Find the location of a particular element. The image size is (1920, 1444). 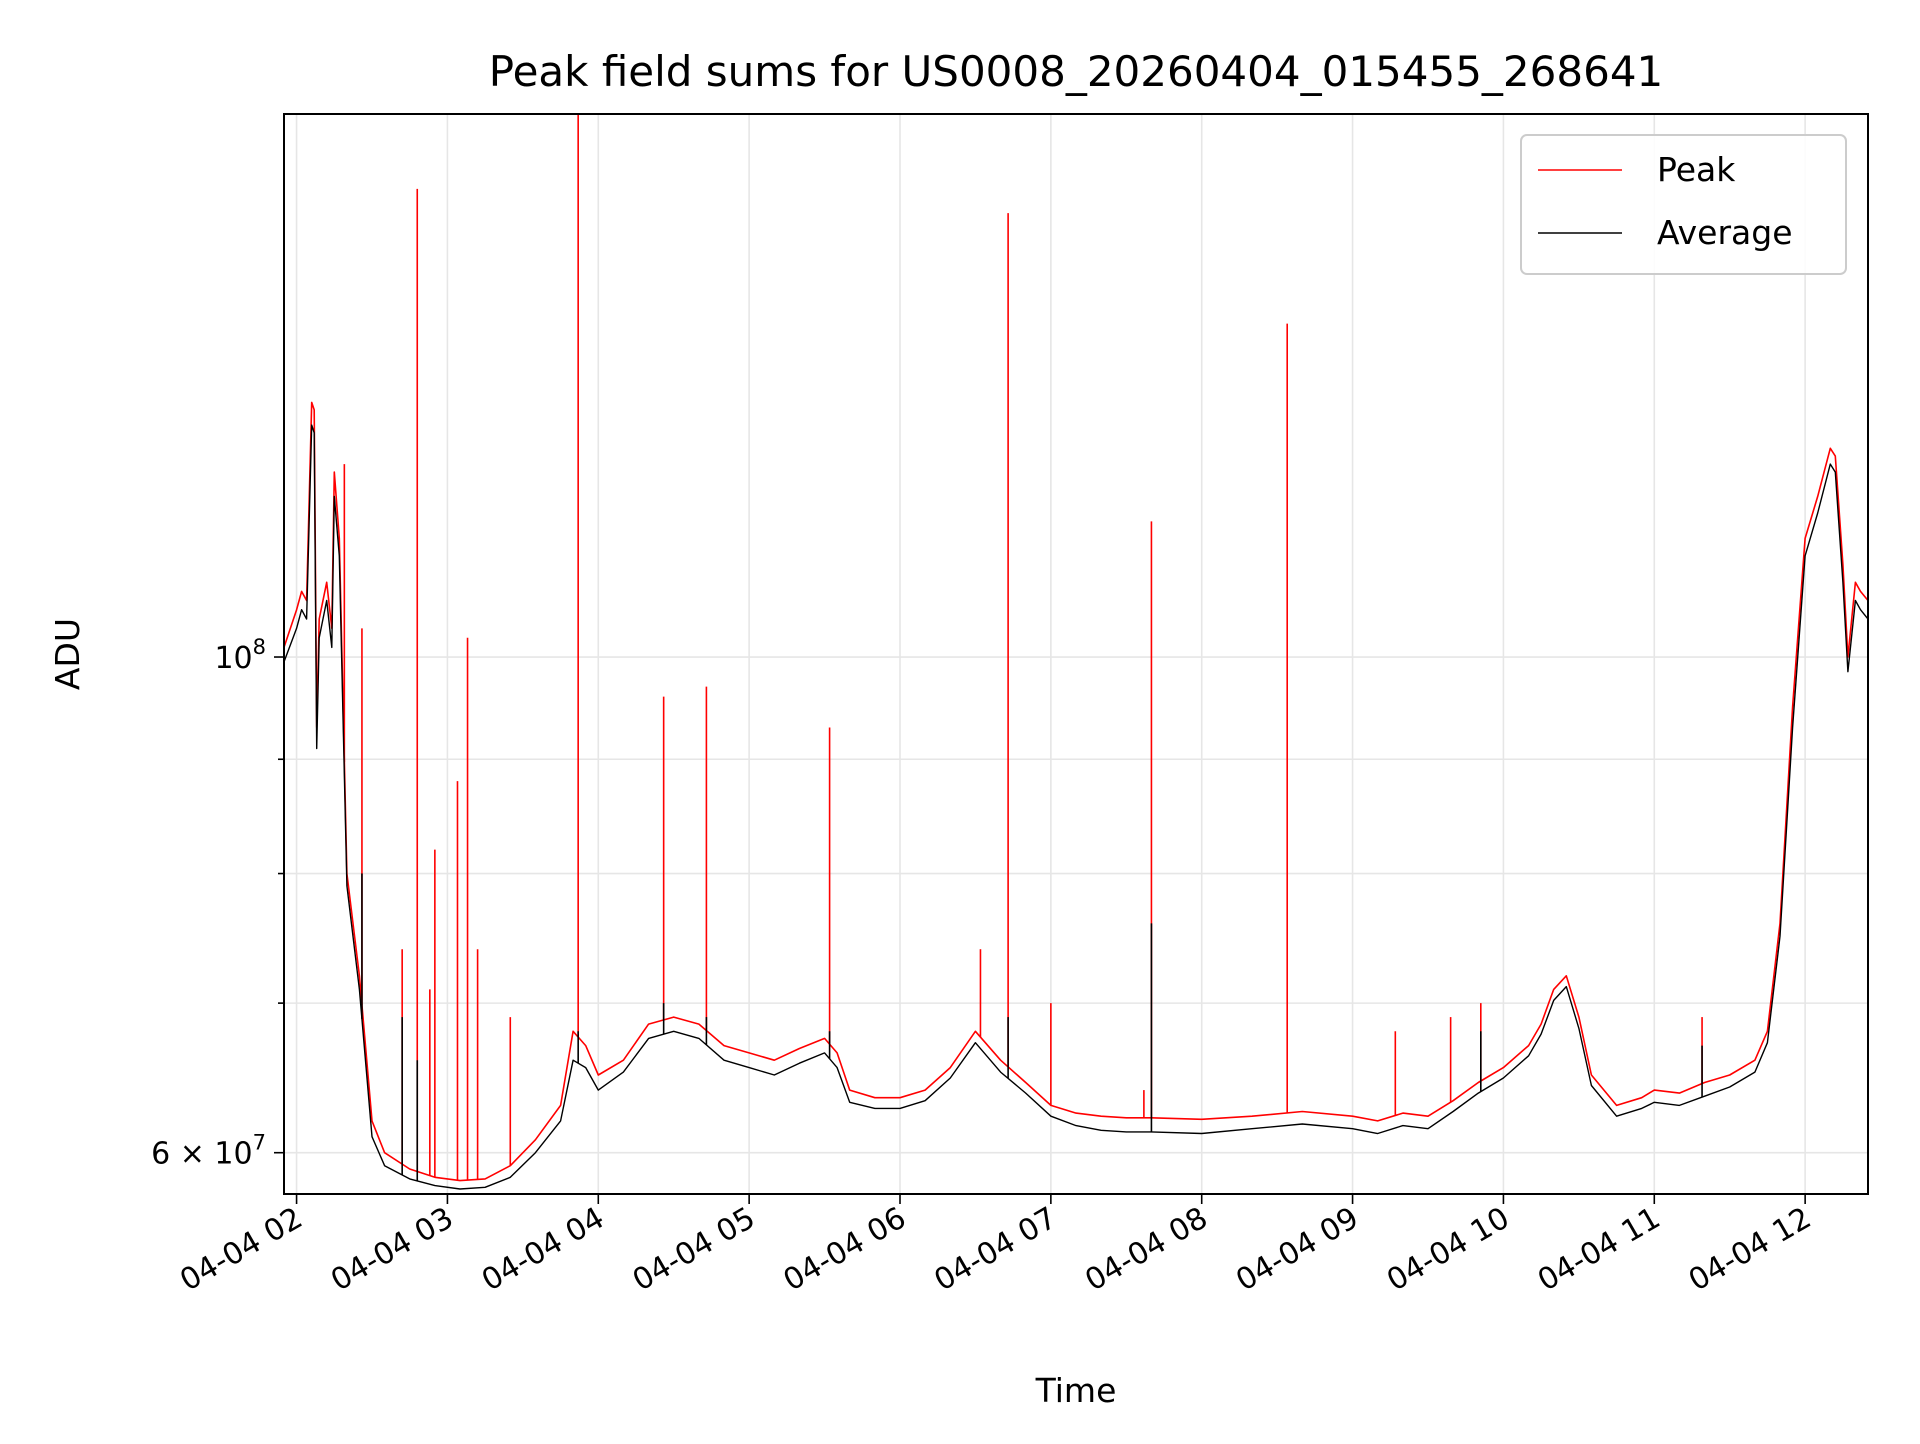

x-tick-label: 04-04 02 is located at coordinates (241, 1250).